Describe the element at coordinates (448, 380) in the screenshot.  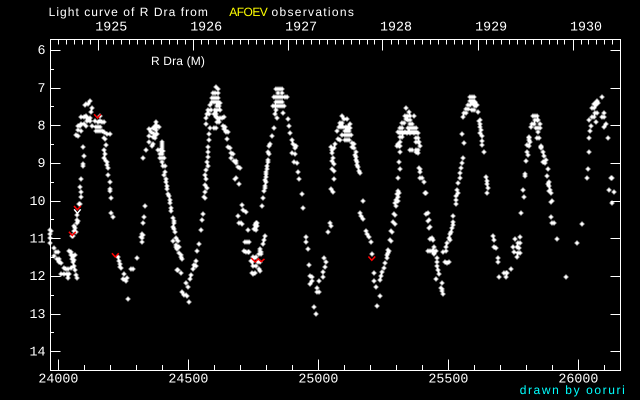
I see `svg-text: 25500` at that location.